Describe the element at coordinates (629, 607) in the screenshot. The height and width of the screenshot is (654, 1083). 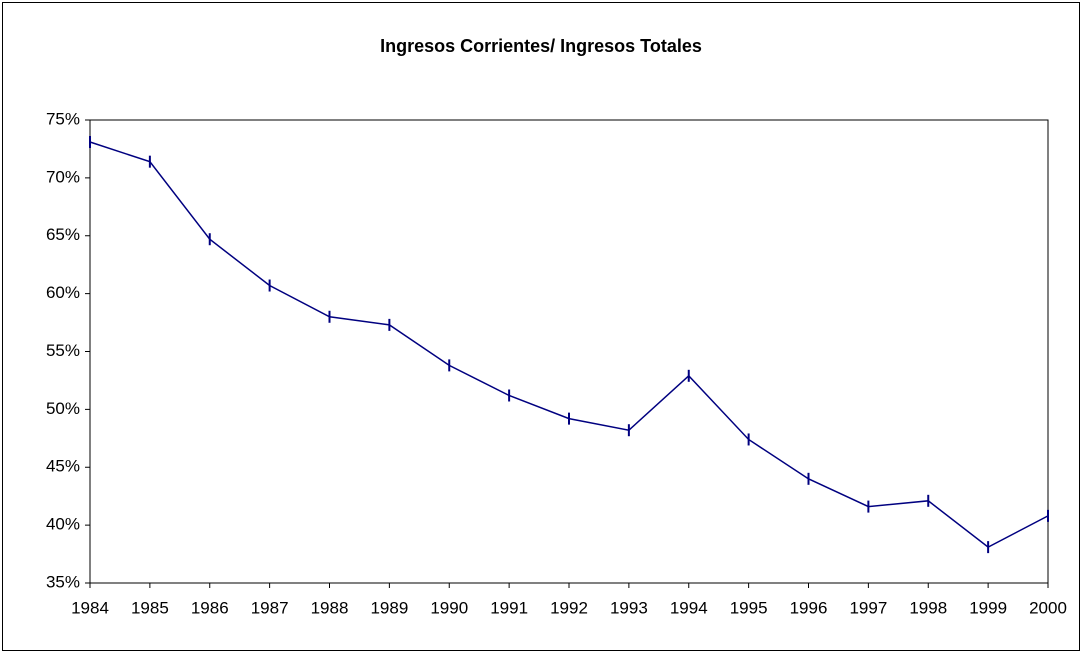
I see `x-tick-label: 1993` at that location.